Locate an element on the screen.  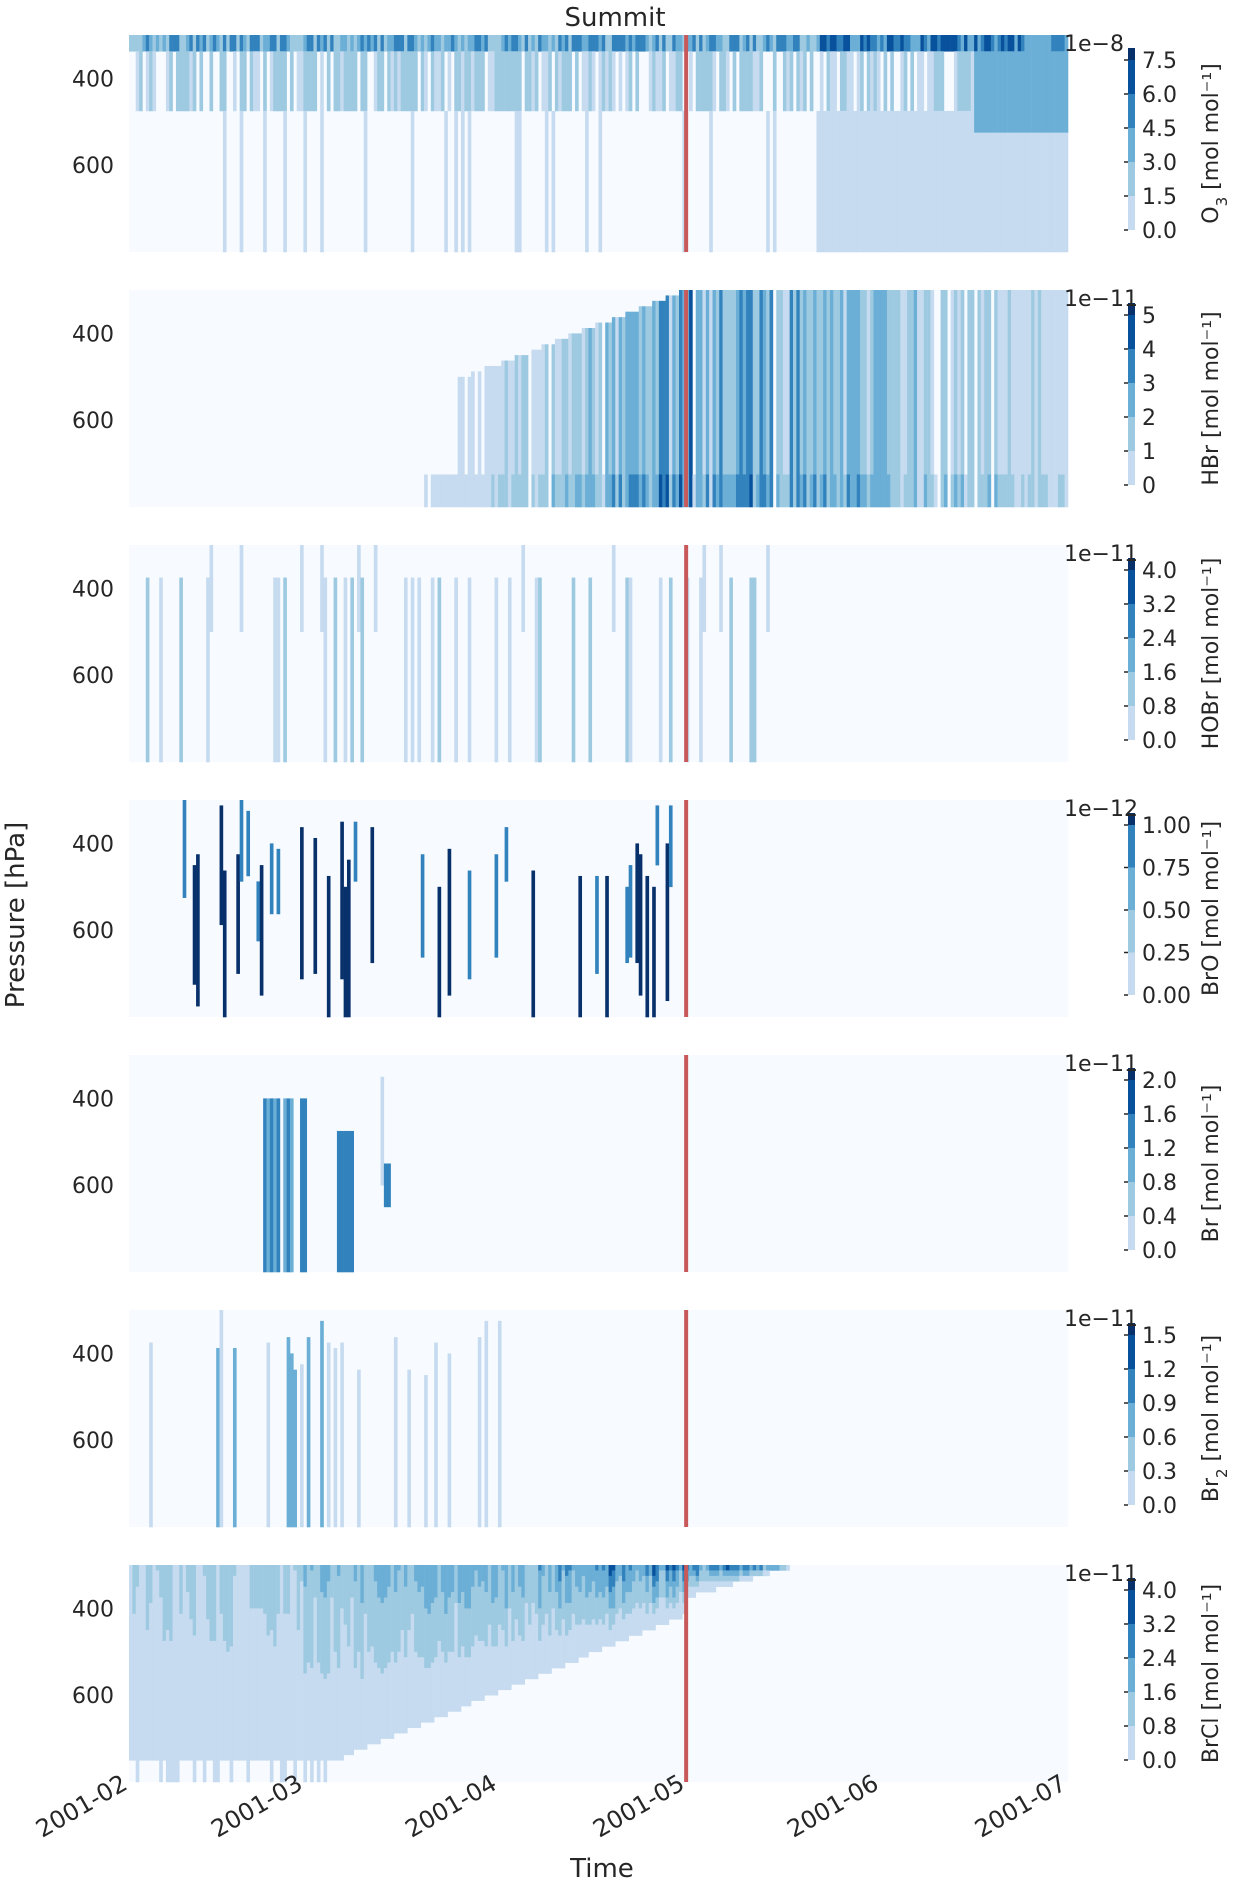
heatmap-field is located at coordinates (598, 909).